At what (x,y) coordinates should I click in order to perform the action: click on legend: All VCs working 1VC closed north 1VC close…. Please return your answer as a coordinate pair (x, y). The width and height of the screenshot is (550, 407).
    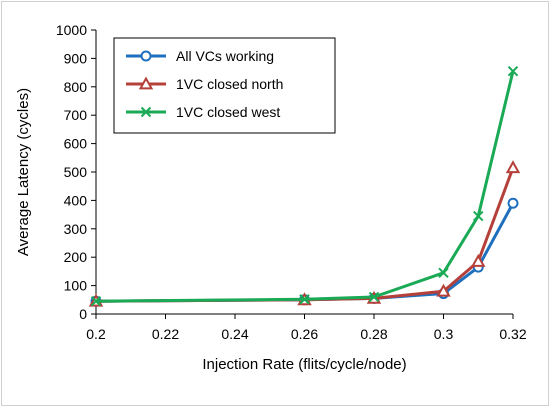
    Looking at the image, I should click on (224, 85).